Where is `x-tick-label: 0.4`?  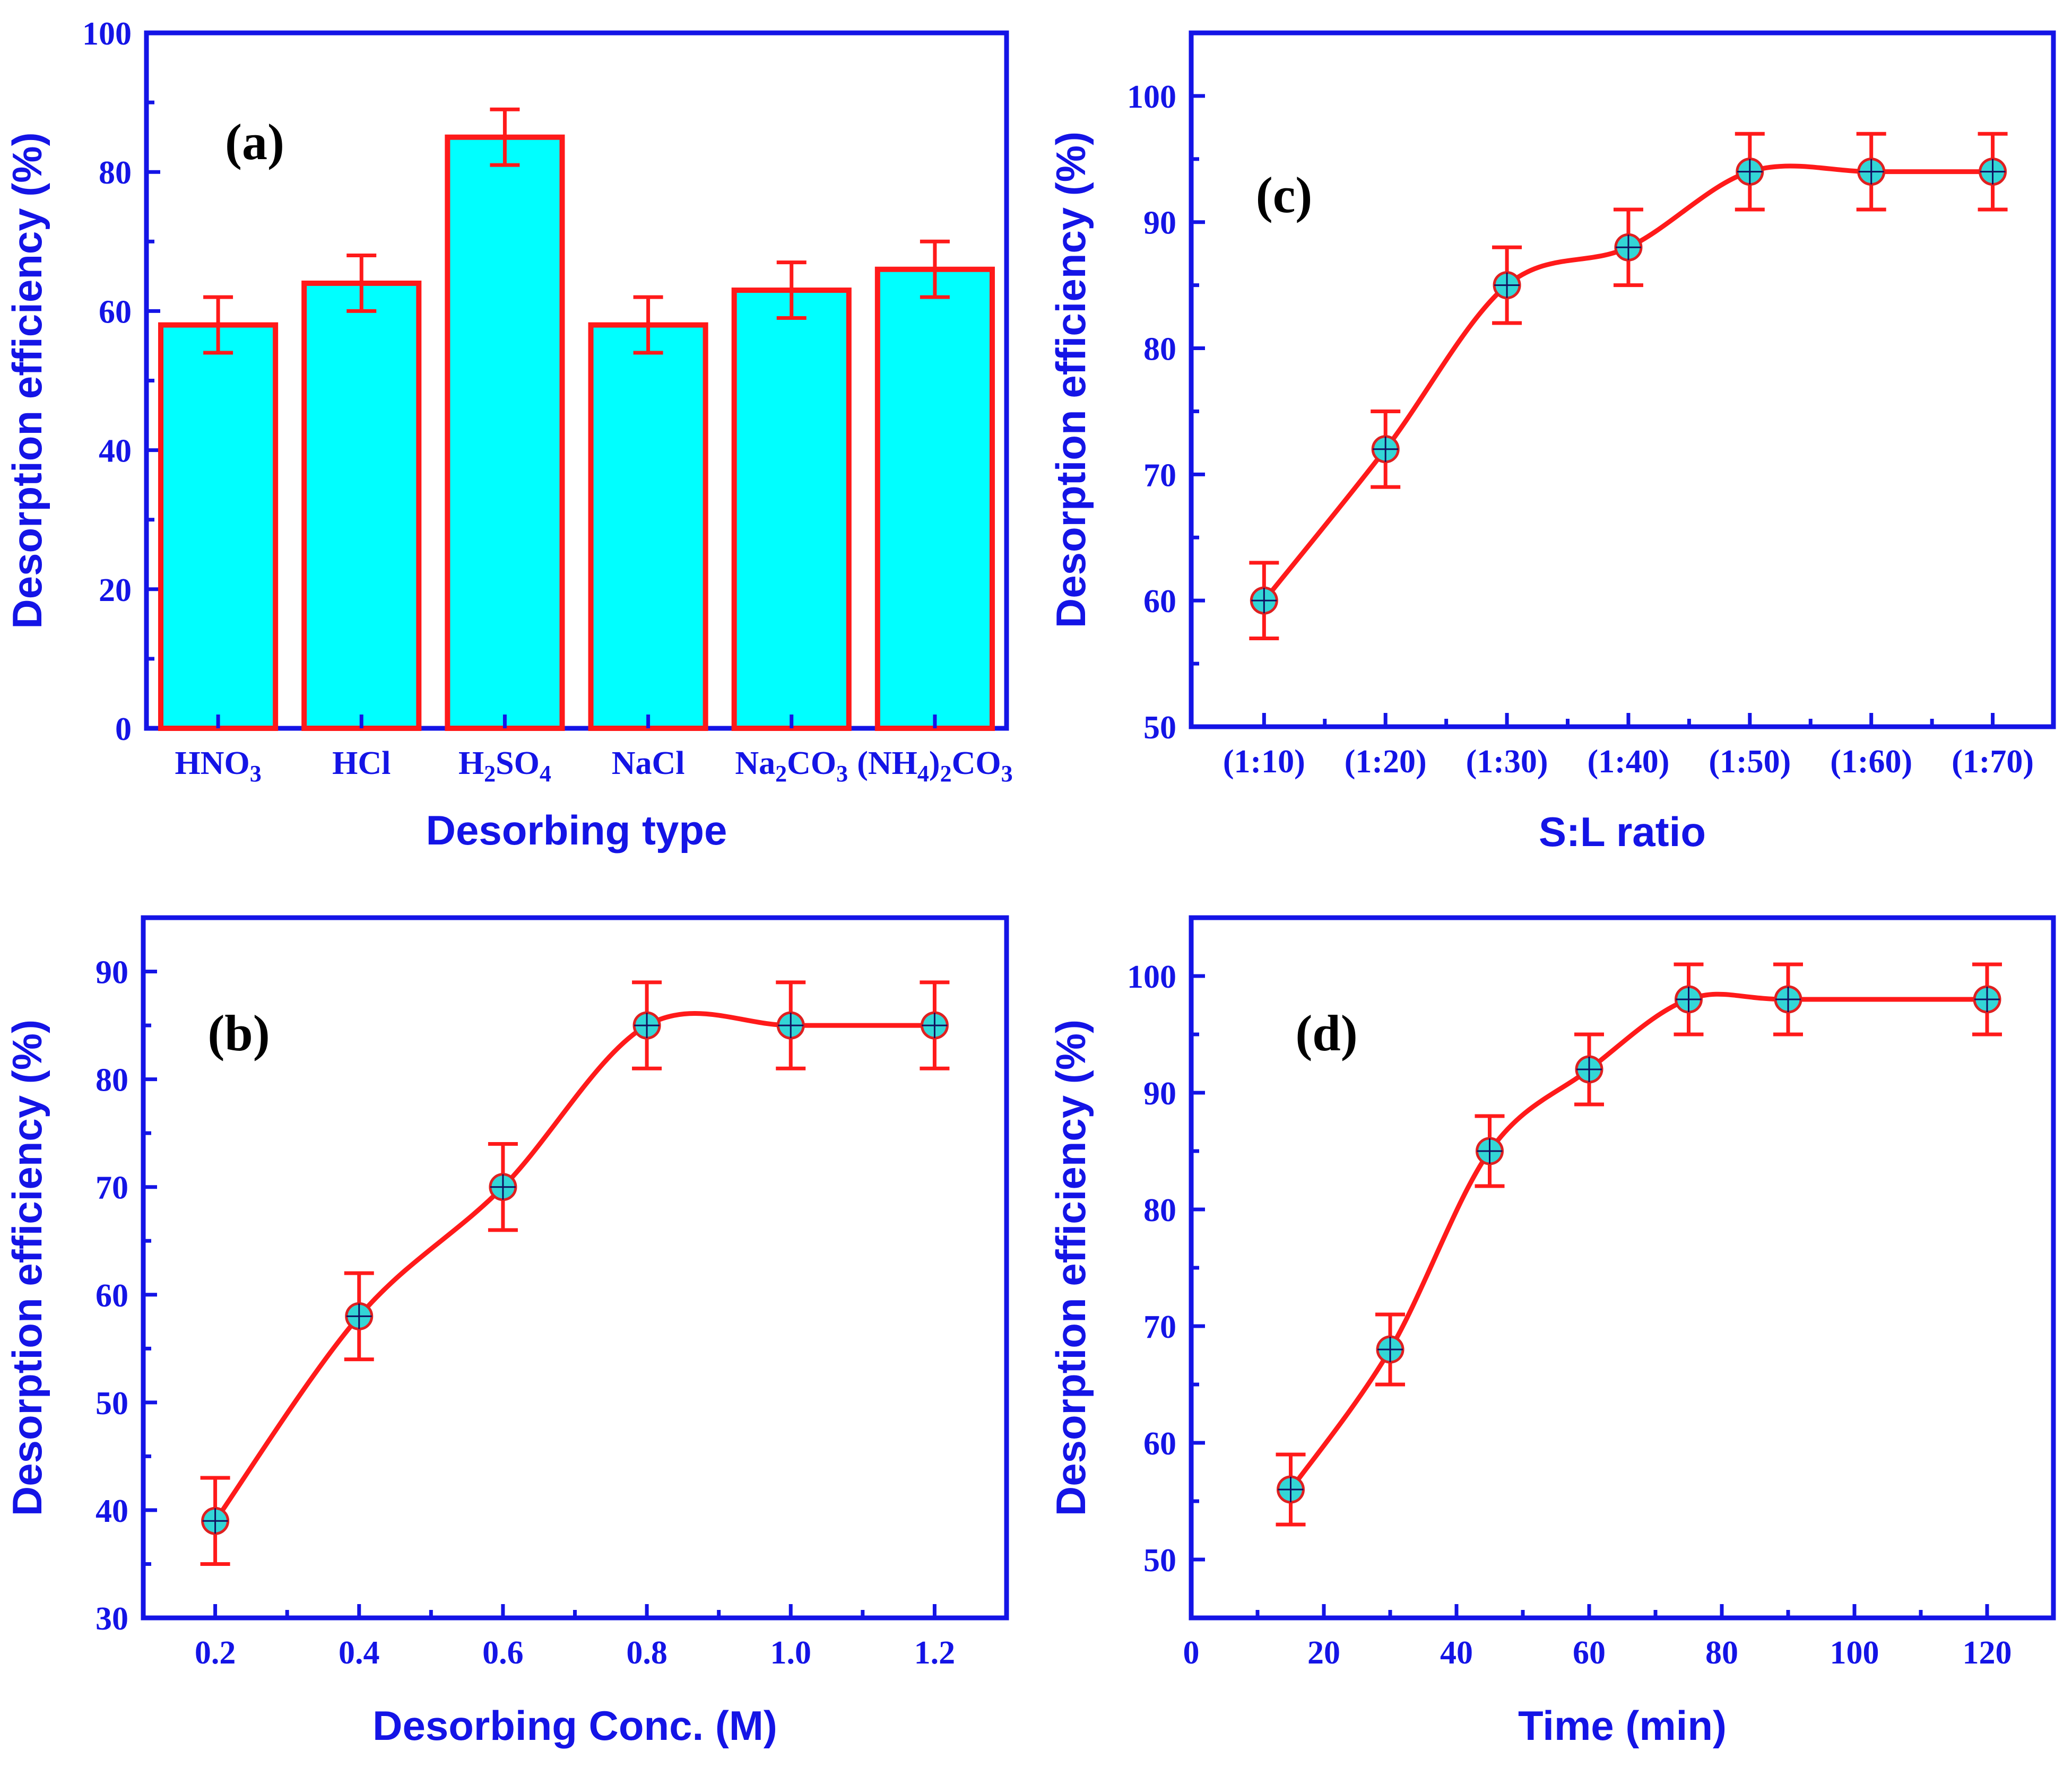 x-tick-label: 0.4 is located at coordinates (359, 1653).